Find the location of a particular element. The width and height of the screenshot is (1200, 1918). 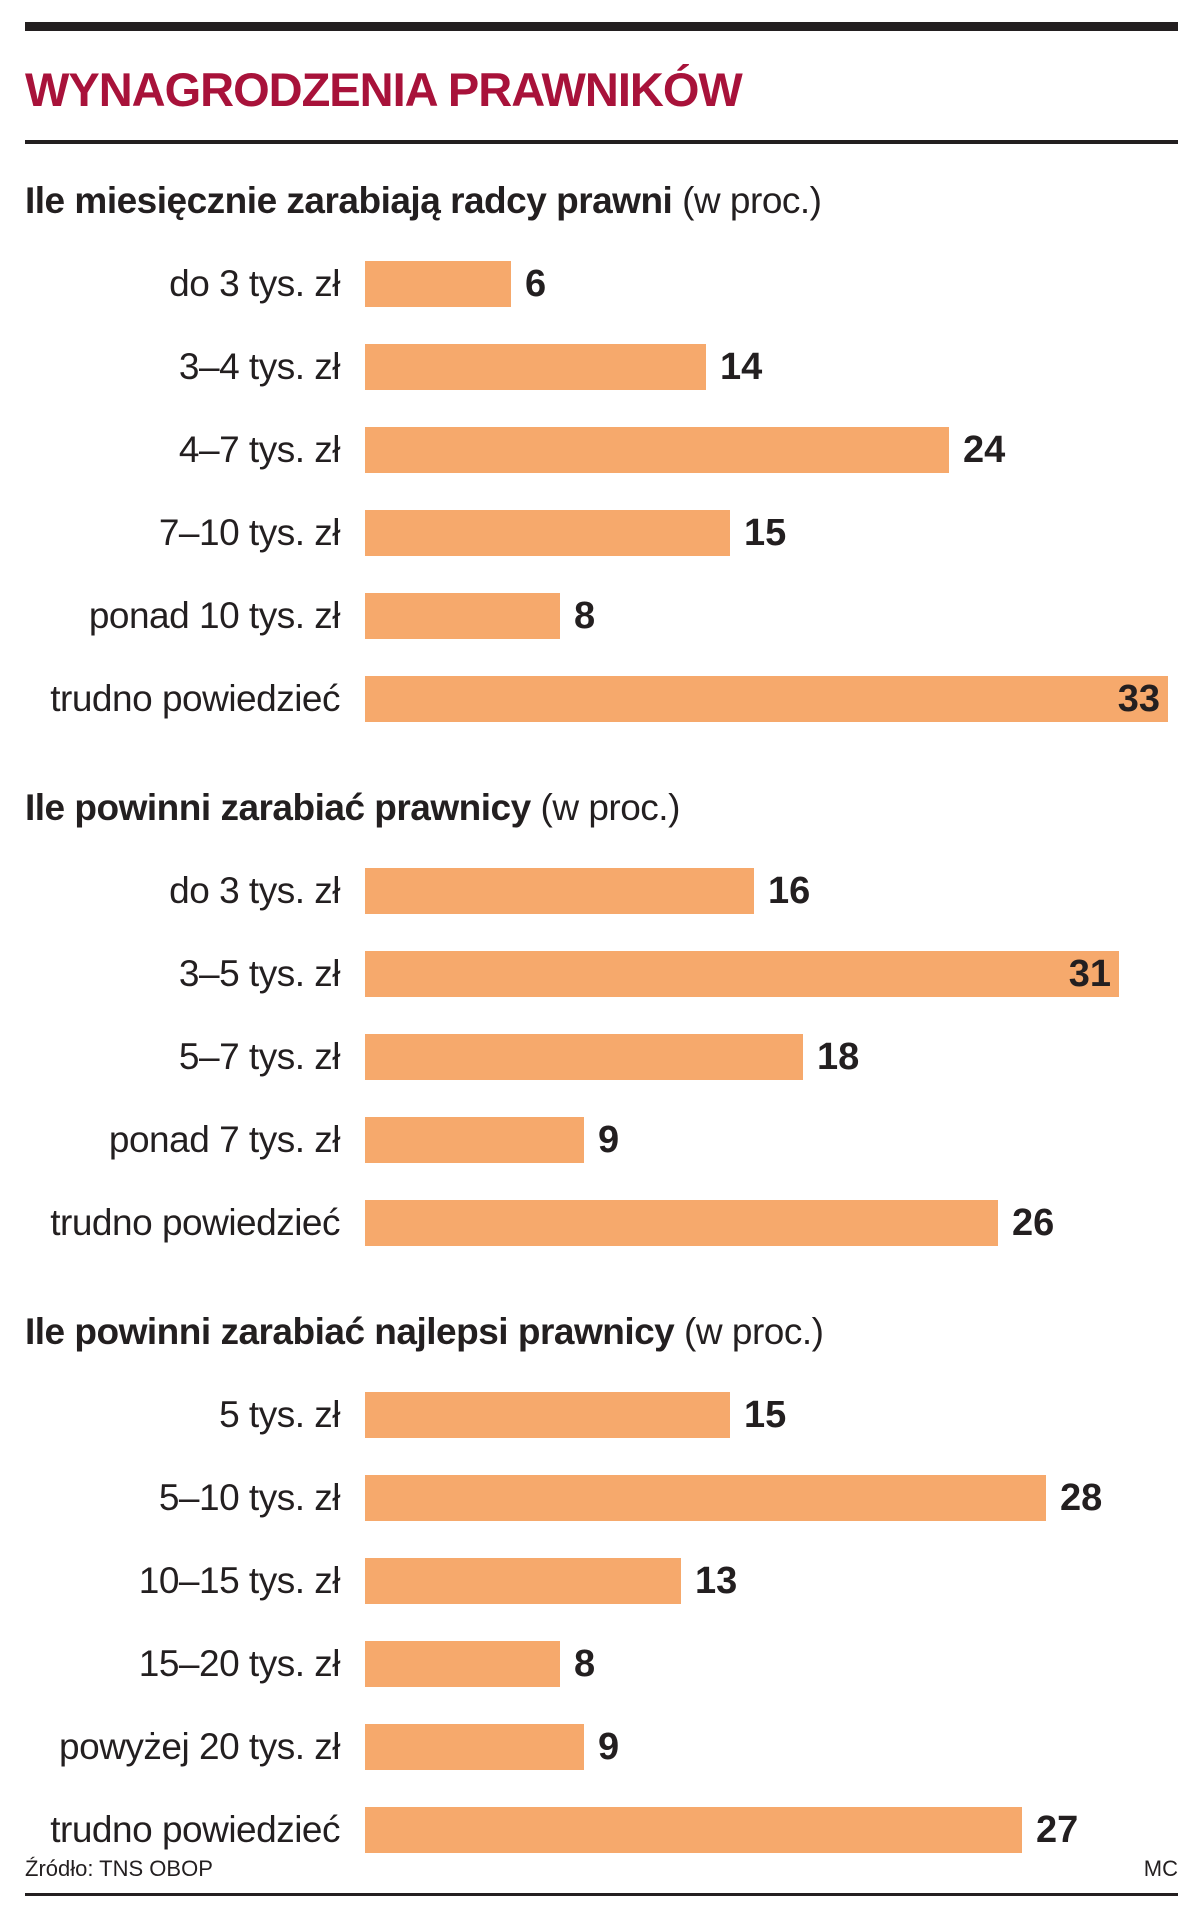

chart-3-title-main: Ile powinni zarabiać najlepsi prawnicy is located at coordinates (350, 1331).